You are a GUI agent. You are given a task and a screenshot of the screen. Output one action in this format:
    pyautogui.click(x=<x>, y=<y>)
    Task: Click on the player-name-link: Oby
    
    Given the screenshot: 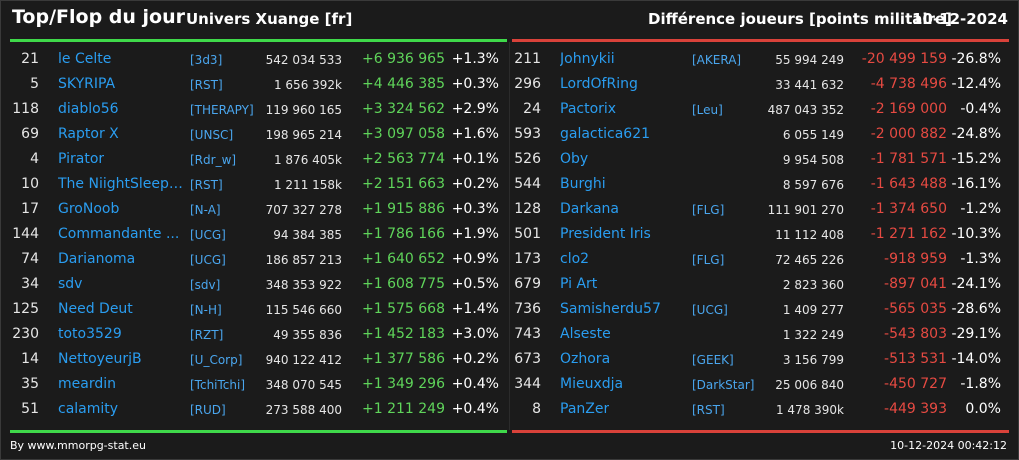 What is the action you would take?
    pyautogui.click(x=574, y=159)
    